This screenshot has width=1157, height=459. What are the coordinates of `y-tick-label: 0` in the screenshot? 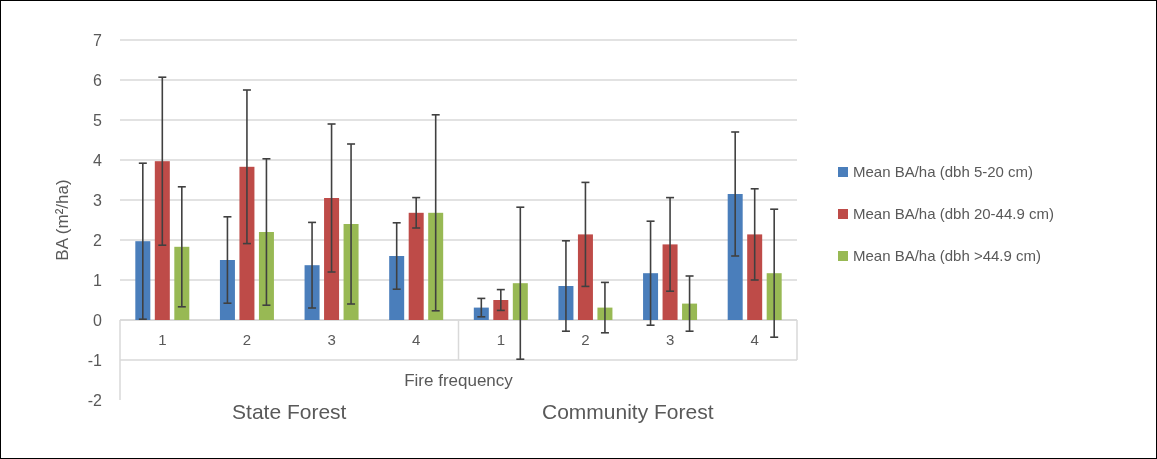 It's located at (98, 320).